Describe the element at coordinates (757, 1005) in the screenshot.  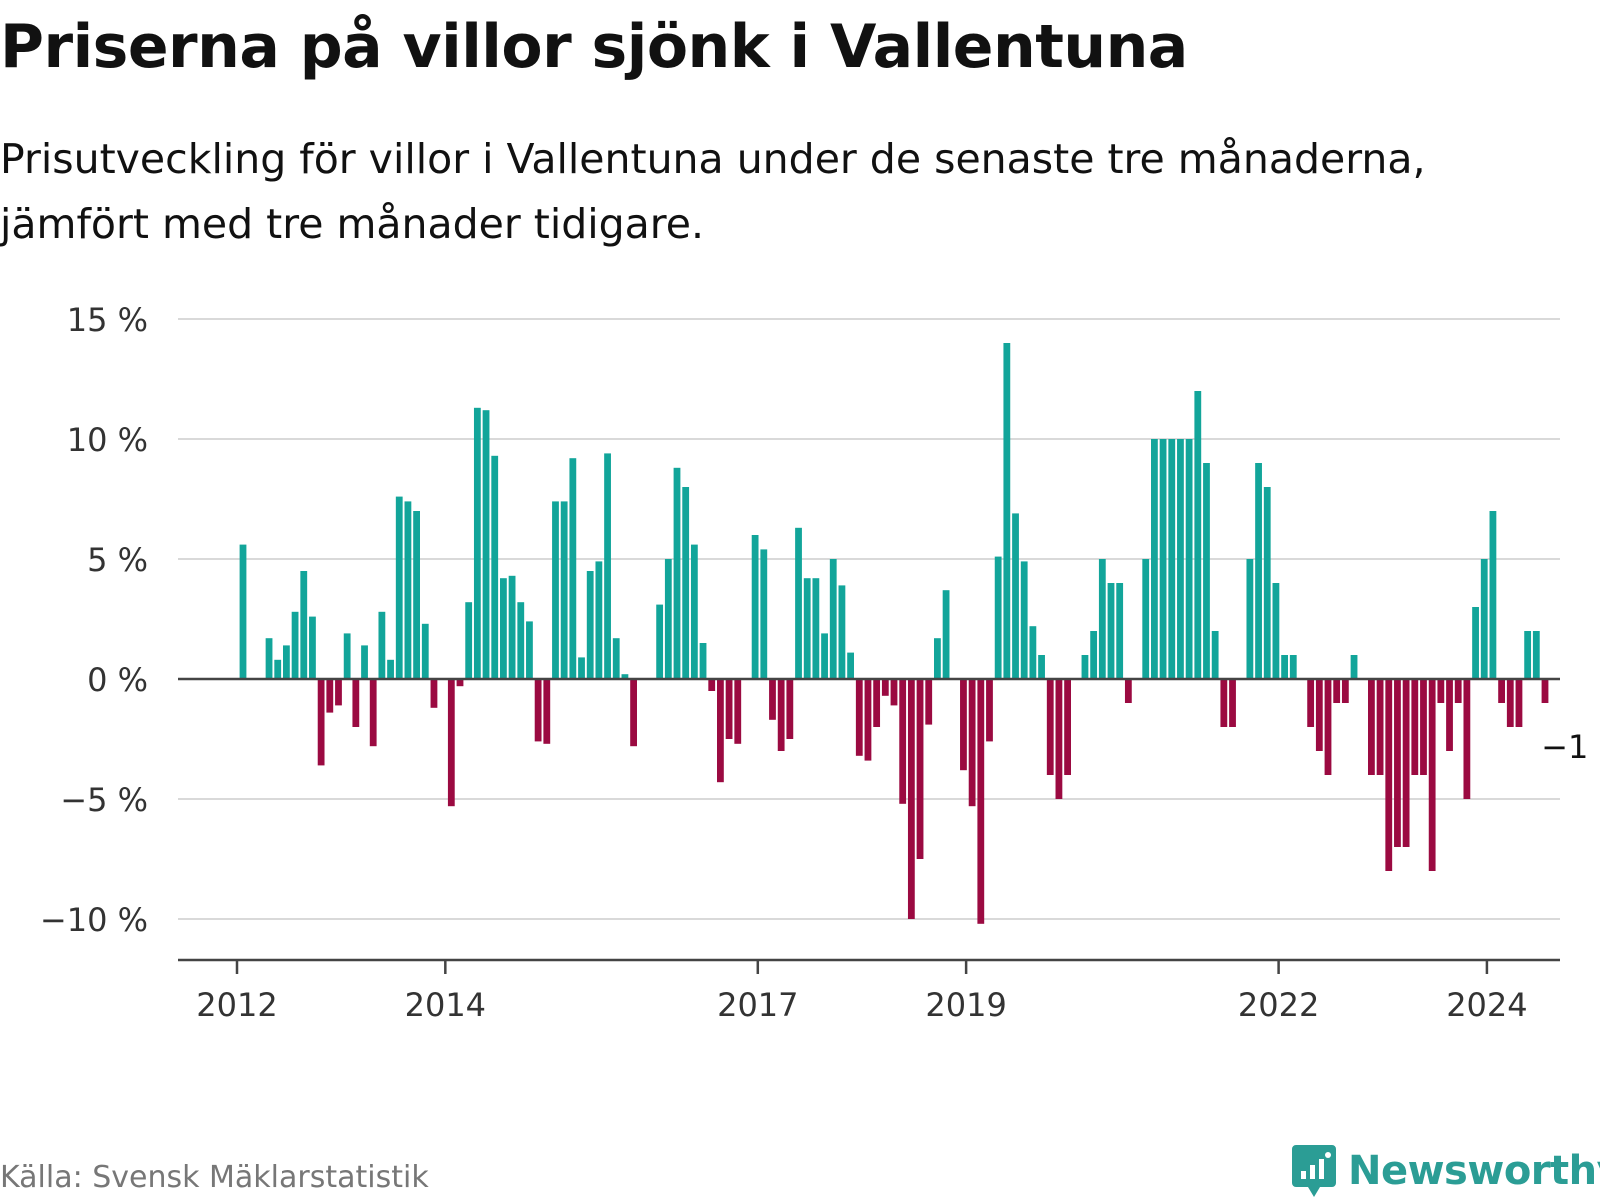
I see `x-tick-label: 2017` at that location.